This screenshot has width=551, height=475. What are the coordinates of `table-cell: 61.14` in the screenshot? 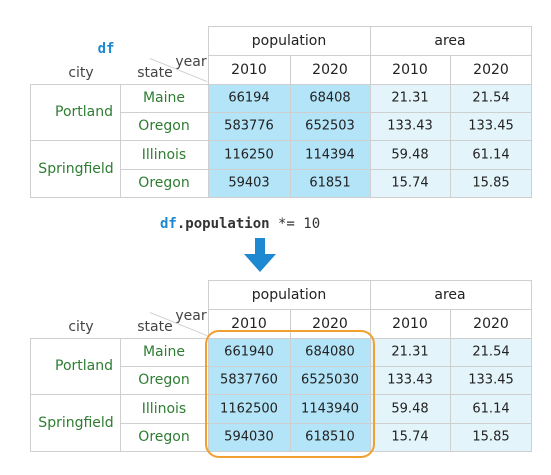 It's located at (491, 409).